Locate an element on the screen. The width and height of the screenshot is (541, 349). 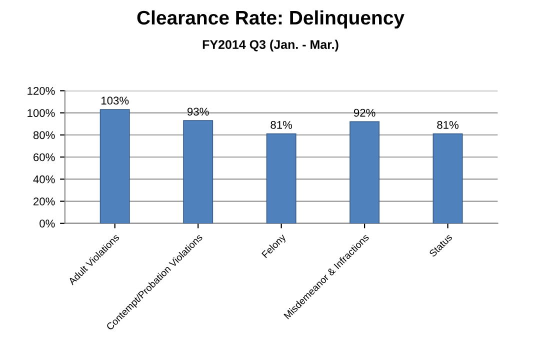
y-tick-label: 40% is located at coordinates (44, 179).